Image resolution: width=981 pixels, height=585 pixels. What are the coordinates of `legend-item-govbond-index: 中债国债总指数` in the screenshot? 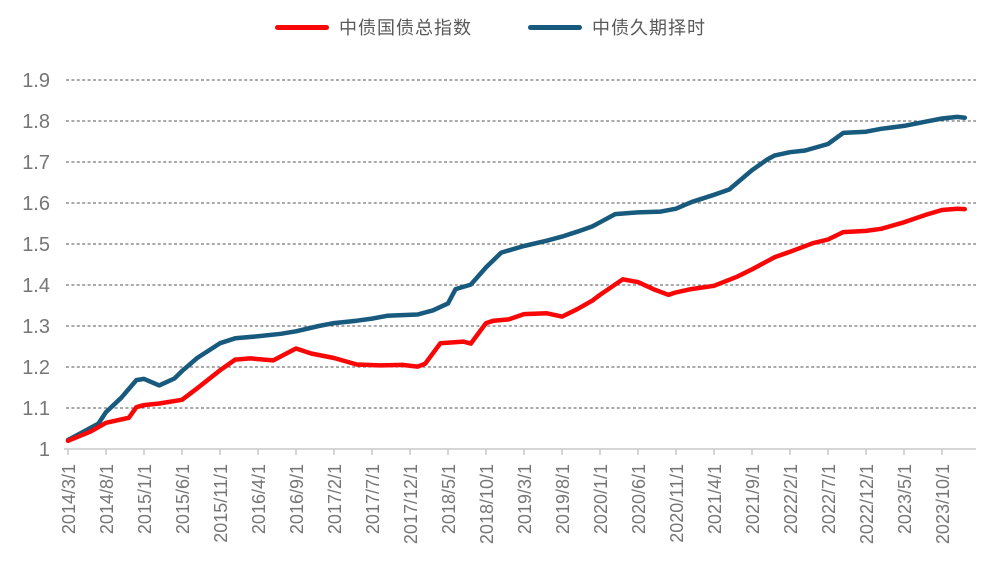 It's located at (373, 27).